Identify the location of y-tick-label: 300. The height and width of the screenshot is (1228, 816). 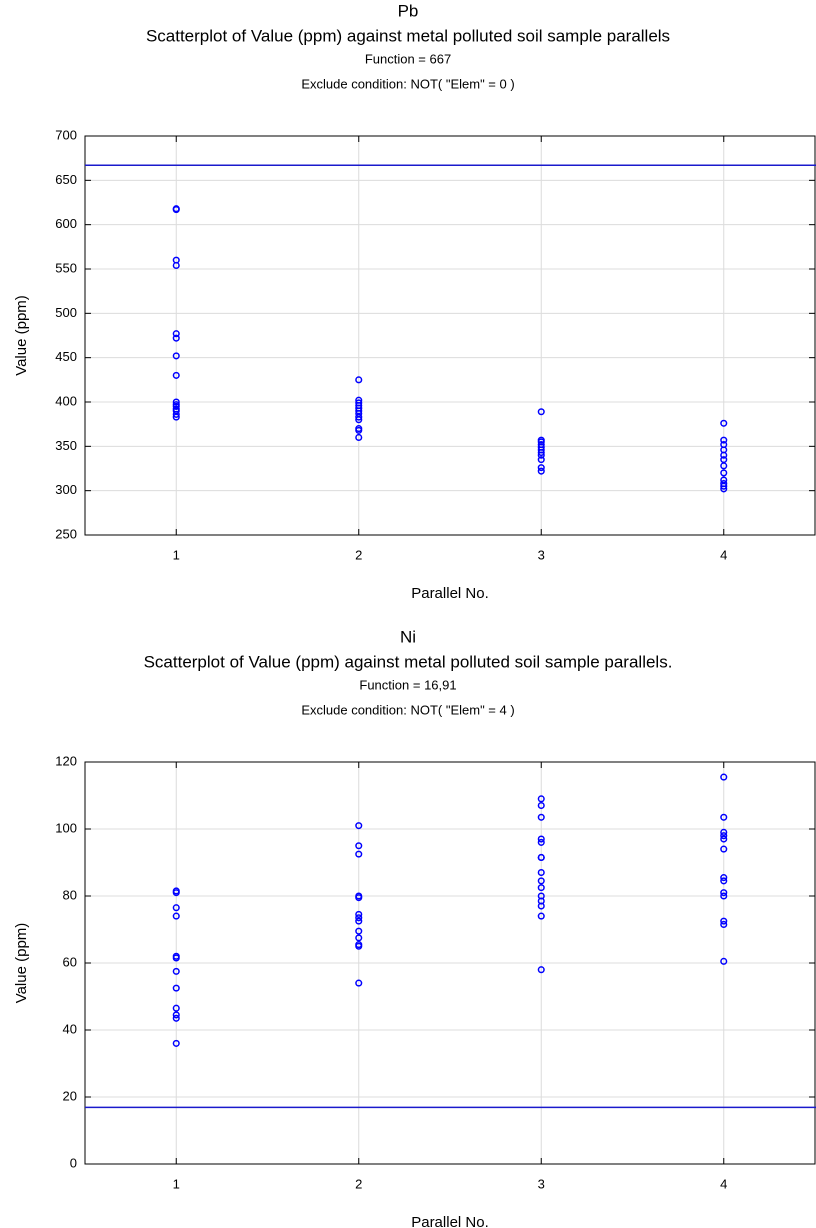
(66, 489).